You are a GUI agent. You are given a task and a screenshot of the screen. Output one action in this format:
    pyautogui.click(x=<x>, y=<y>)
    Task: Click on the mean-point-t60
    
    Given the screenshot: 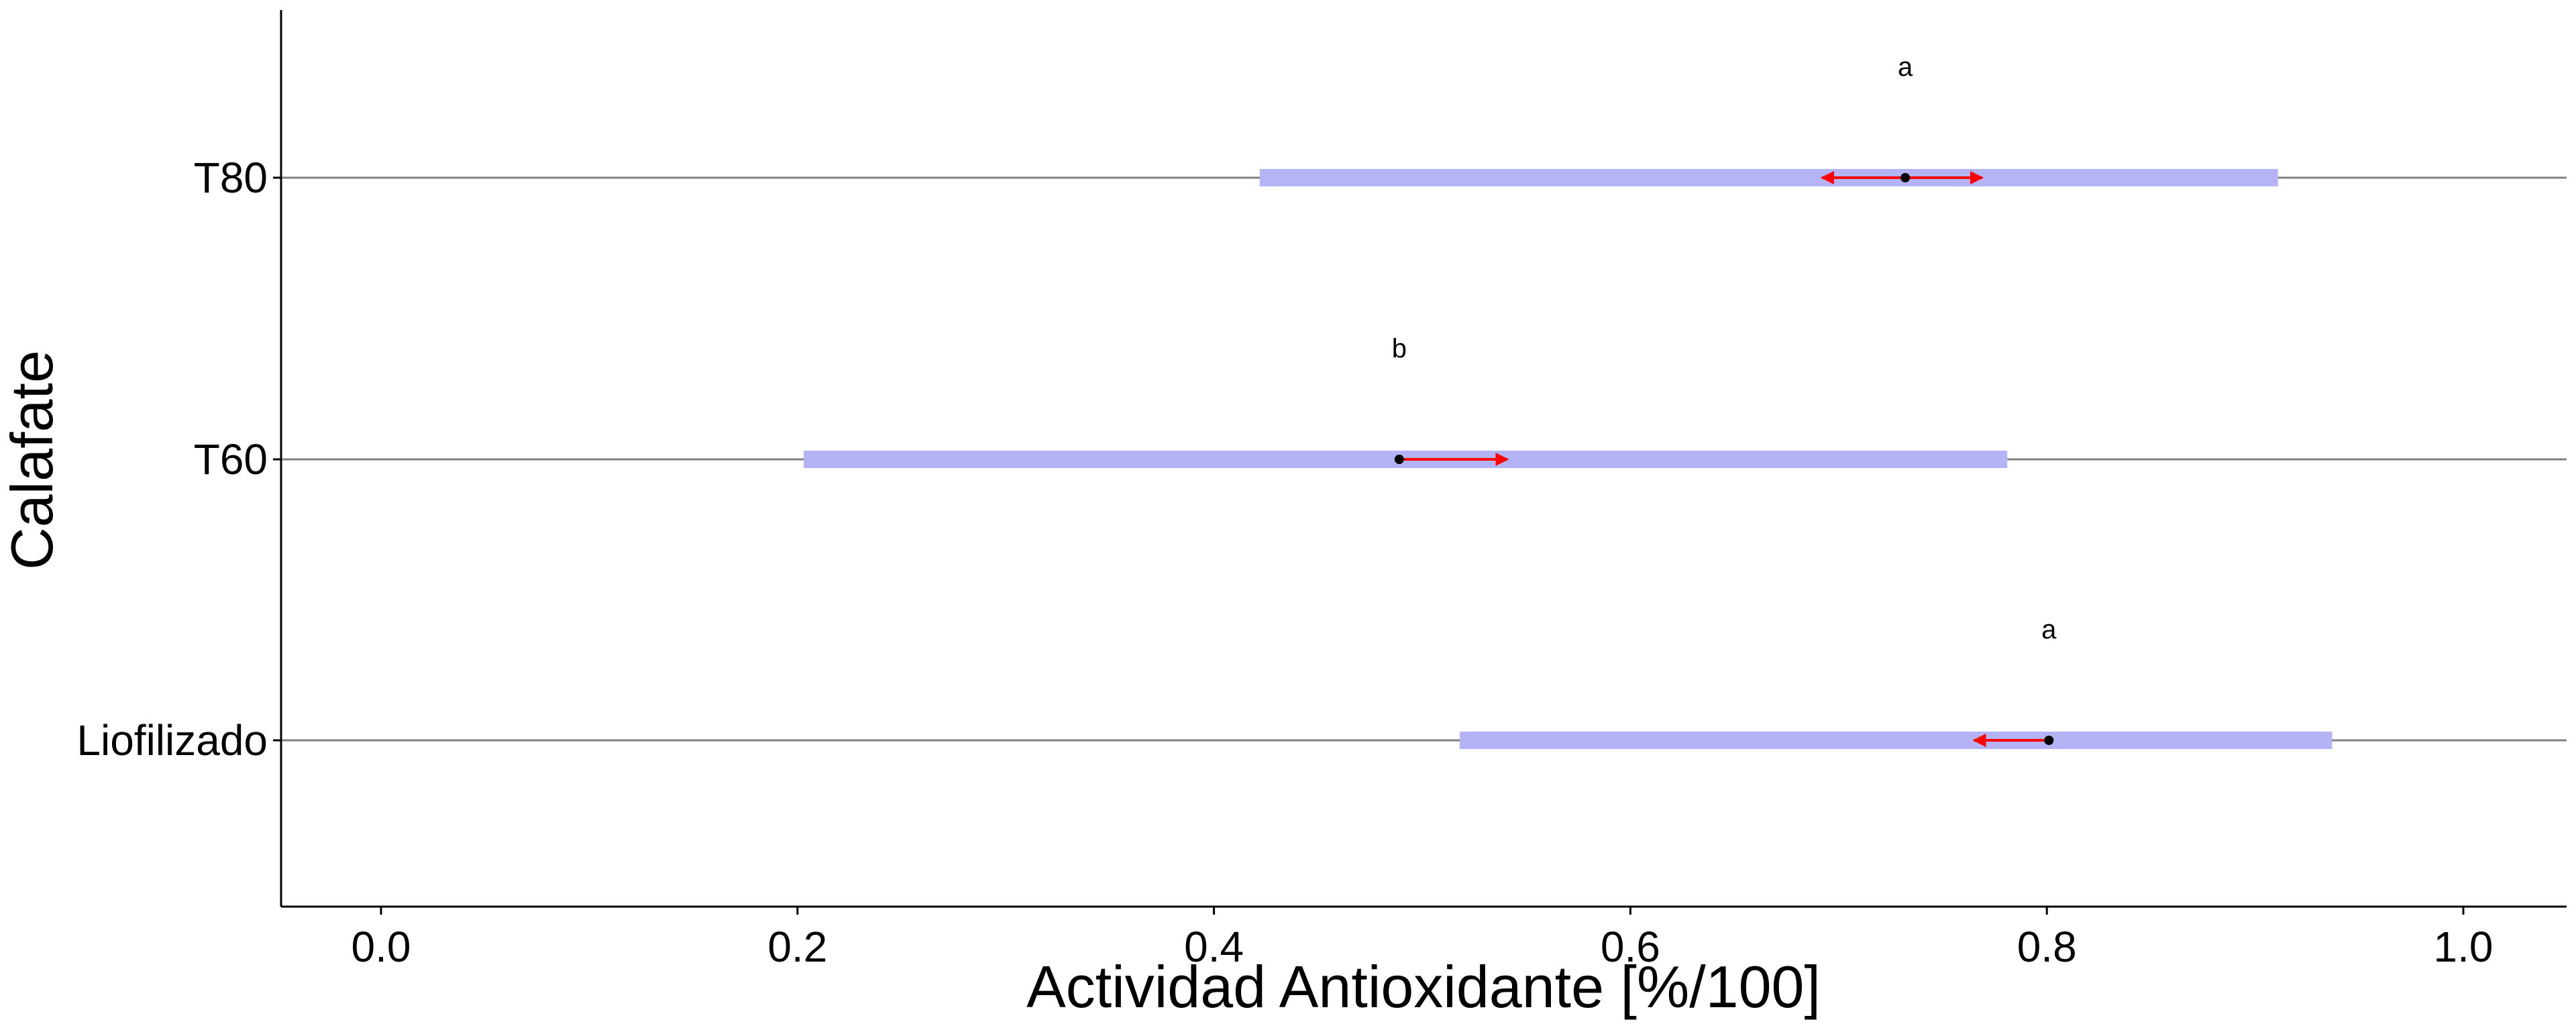 What is the action you would take?
    pyautogui.click(x=1399, y=459)
    